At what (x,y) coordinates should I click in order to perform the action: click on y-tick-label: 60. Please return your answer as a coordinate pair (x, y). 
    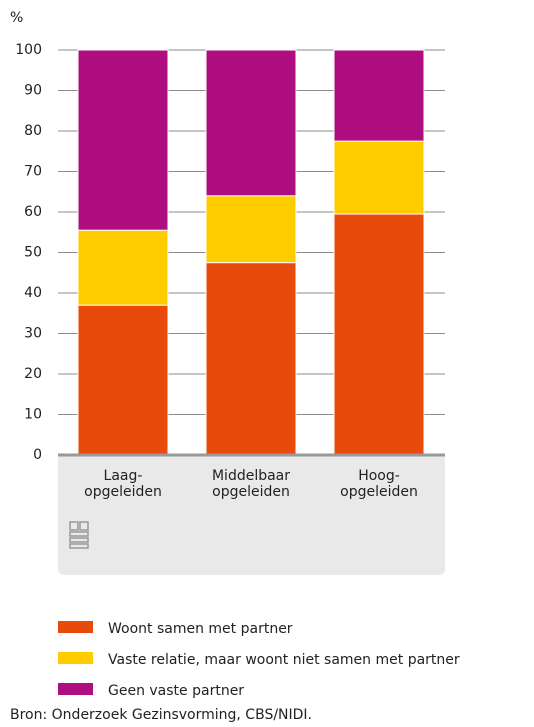
    Looking at the image, I should click on (33, 212).